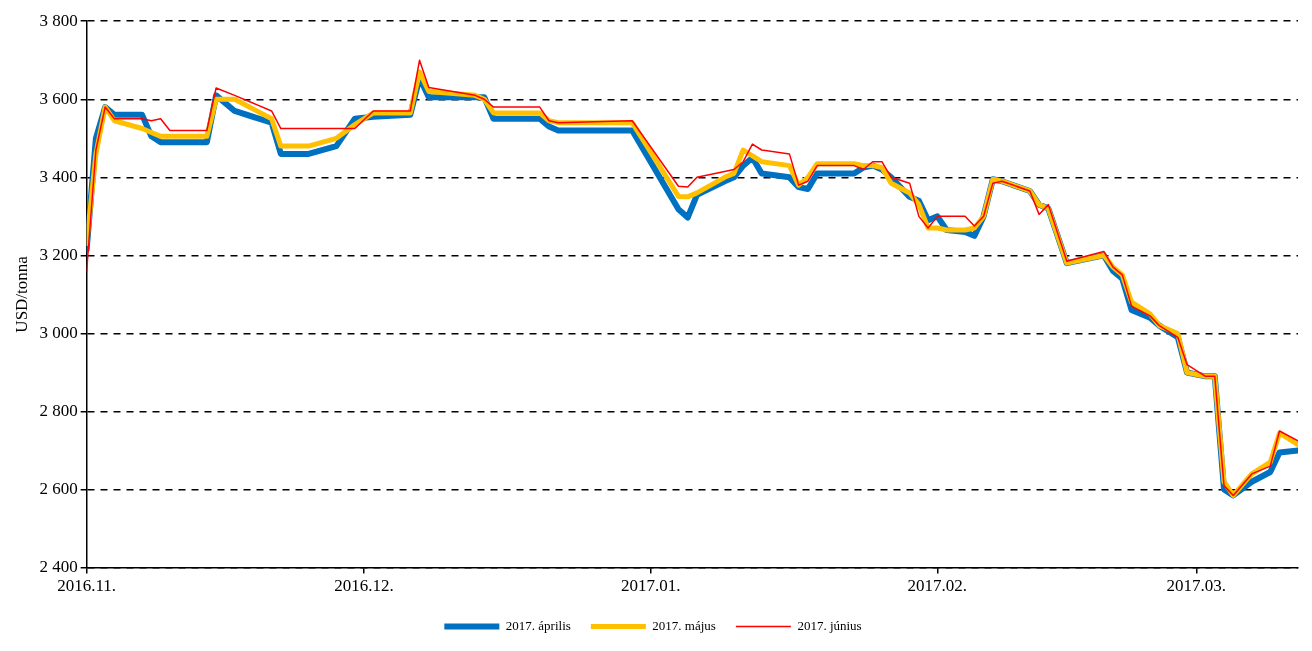  What do you see at coordinates (364, 586) in the screenshot?
I see `x-tick-label: 2016.12.` at bounding box center [364, 586].